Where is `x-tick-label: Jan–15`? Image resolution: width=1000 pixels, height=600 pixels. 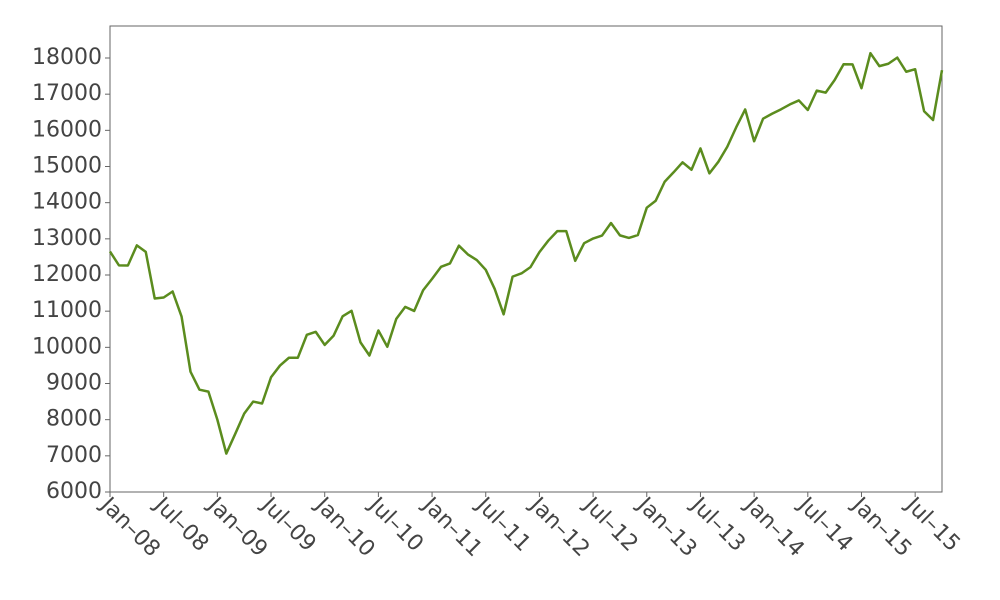
x-tick-label: Jan–15 is located at coordinates (881, 526).